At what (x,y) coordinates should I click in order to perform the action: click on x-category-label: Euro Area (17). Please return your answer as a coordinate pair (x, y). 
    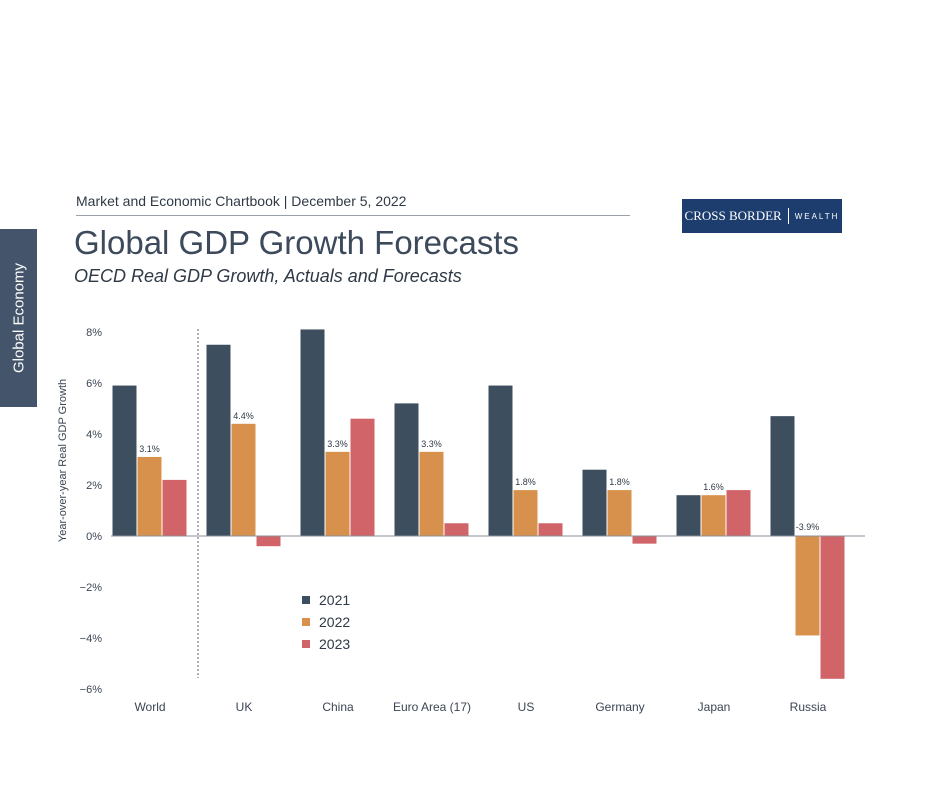
    Looking at the image, I should click on (432, 707).